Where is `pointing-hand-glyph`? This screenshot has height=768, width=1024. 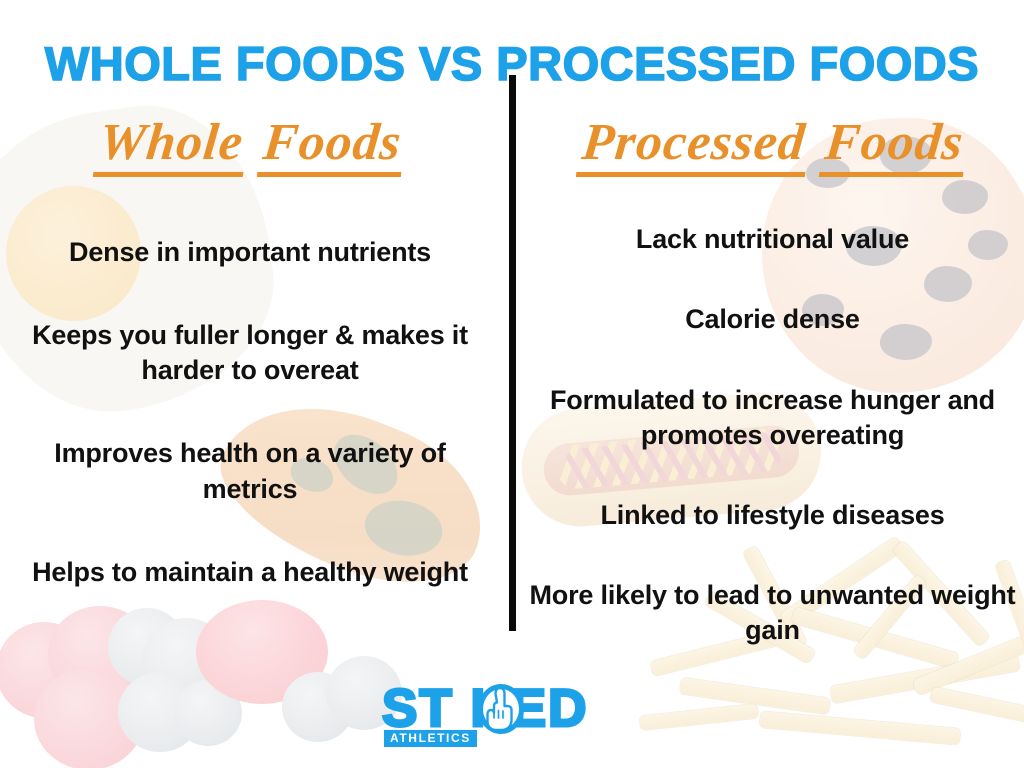 pointing-hand-glyph is located at coordinates (499, 709).